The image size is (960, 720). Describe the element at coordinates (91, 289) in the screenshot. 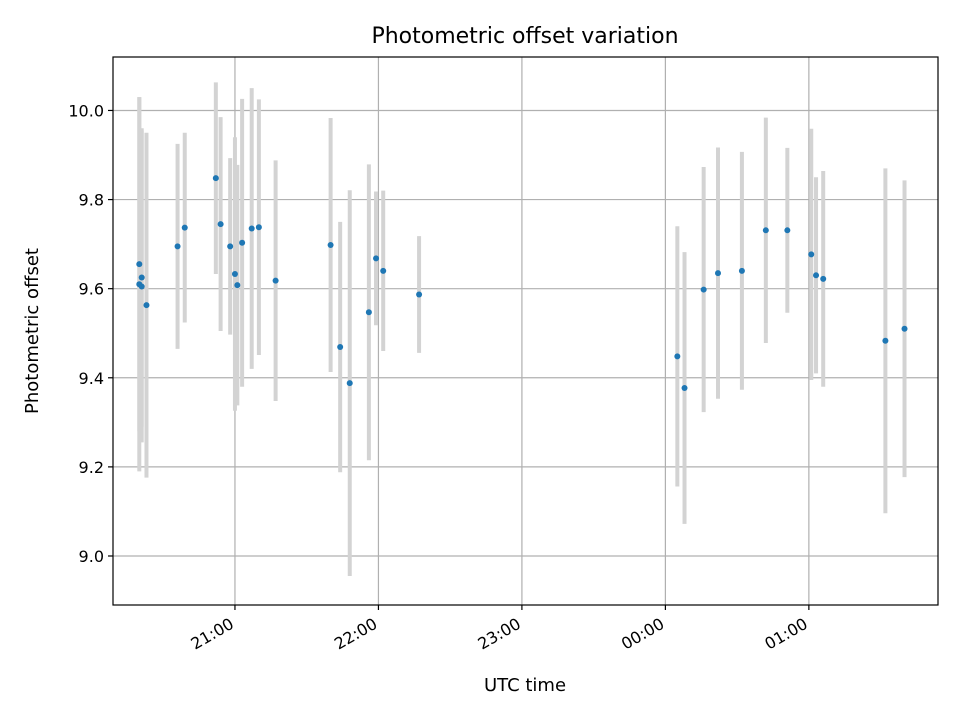

I see `y-tick-label: 9.6` at that location.